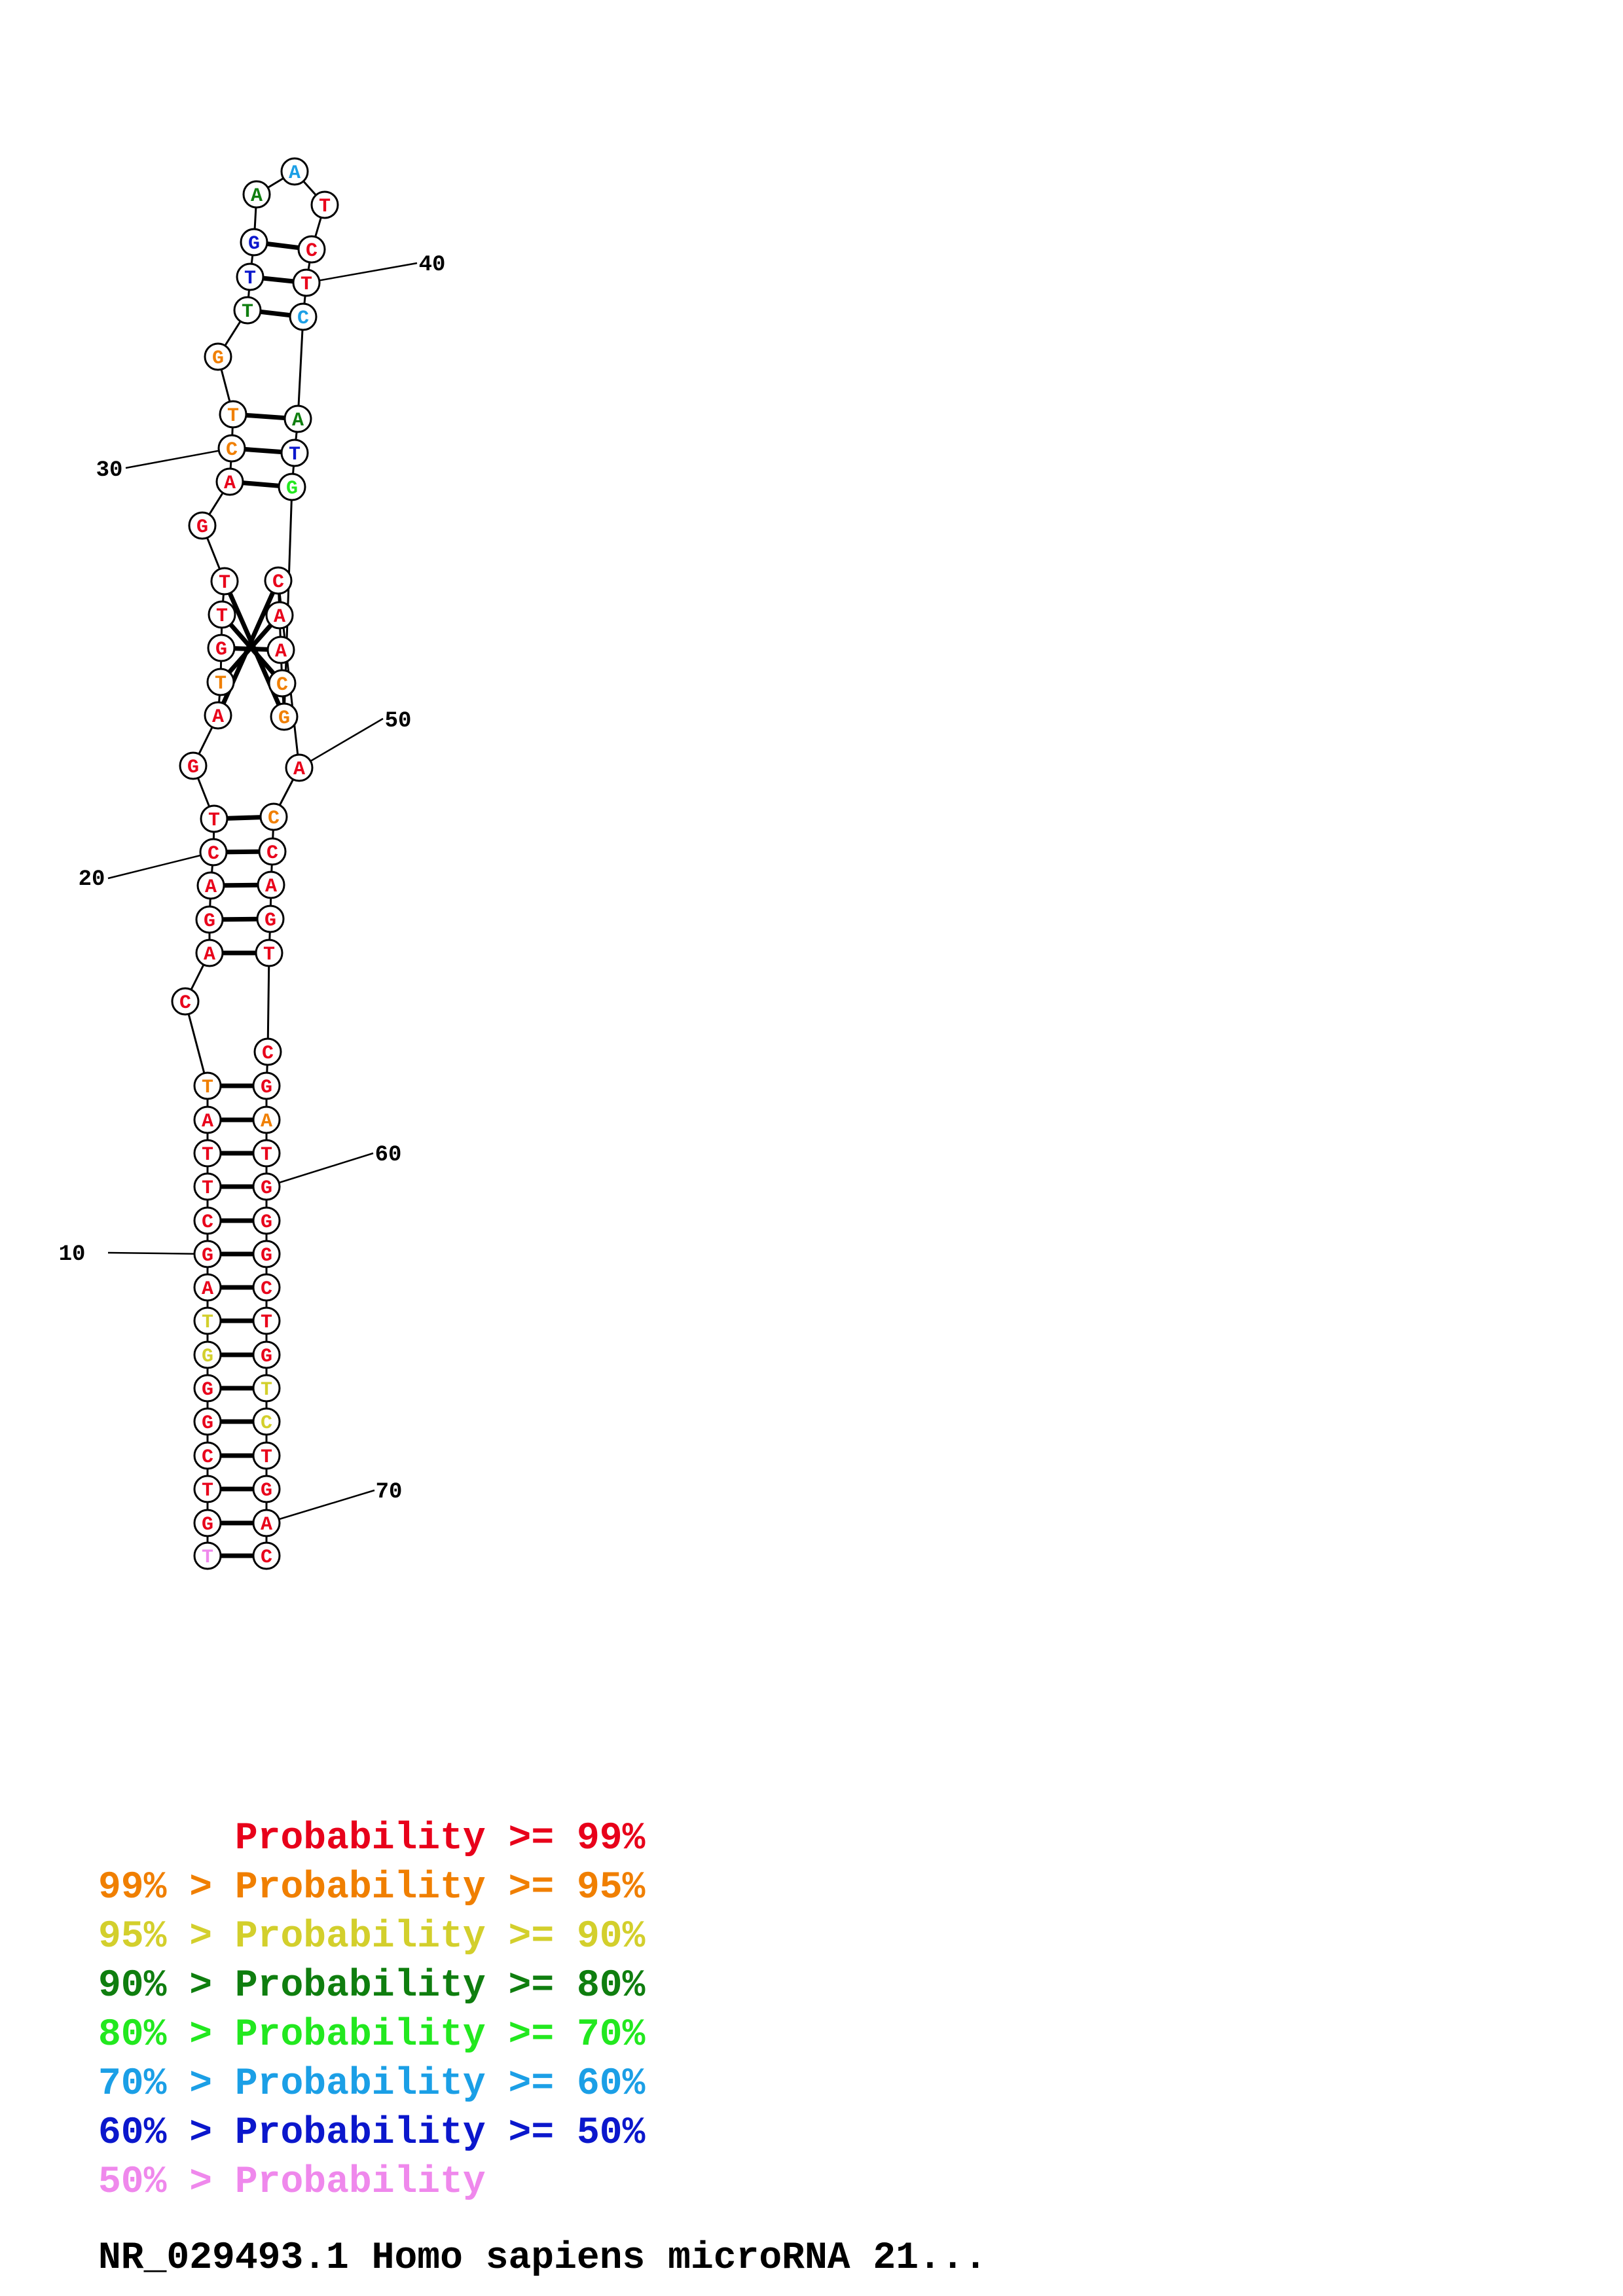  Describe the element at coordinates (371, 1887) in the screenshot. I see `legend-row: 99% > Probability >= 95%` at that location.